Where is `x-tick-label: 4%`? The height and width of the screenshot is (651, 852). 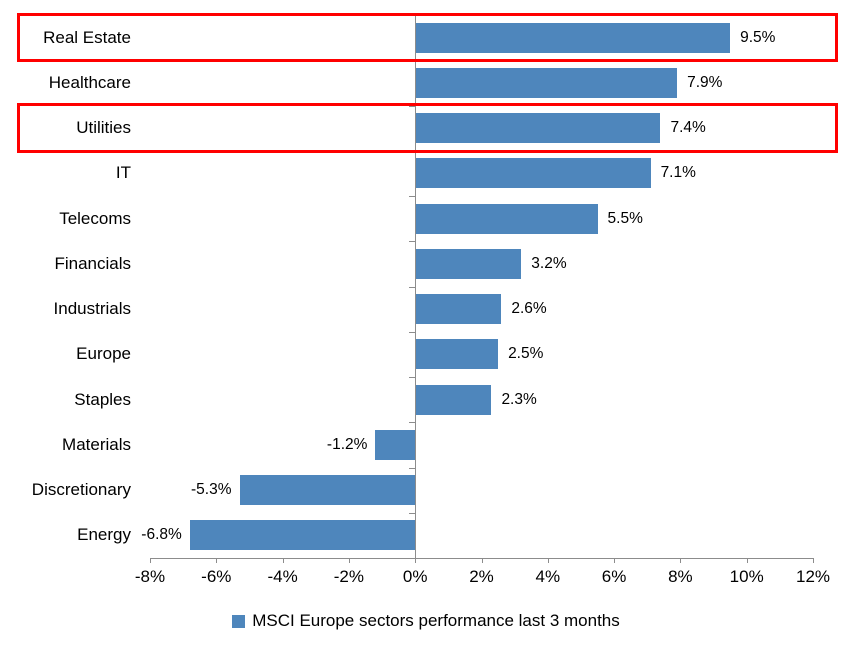
x-tick-label: 4% is located at coordinates (548, 576).